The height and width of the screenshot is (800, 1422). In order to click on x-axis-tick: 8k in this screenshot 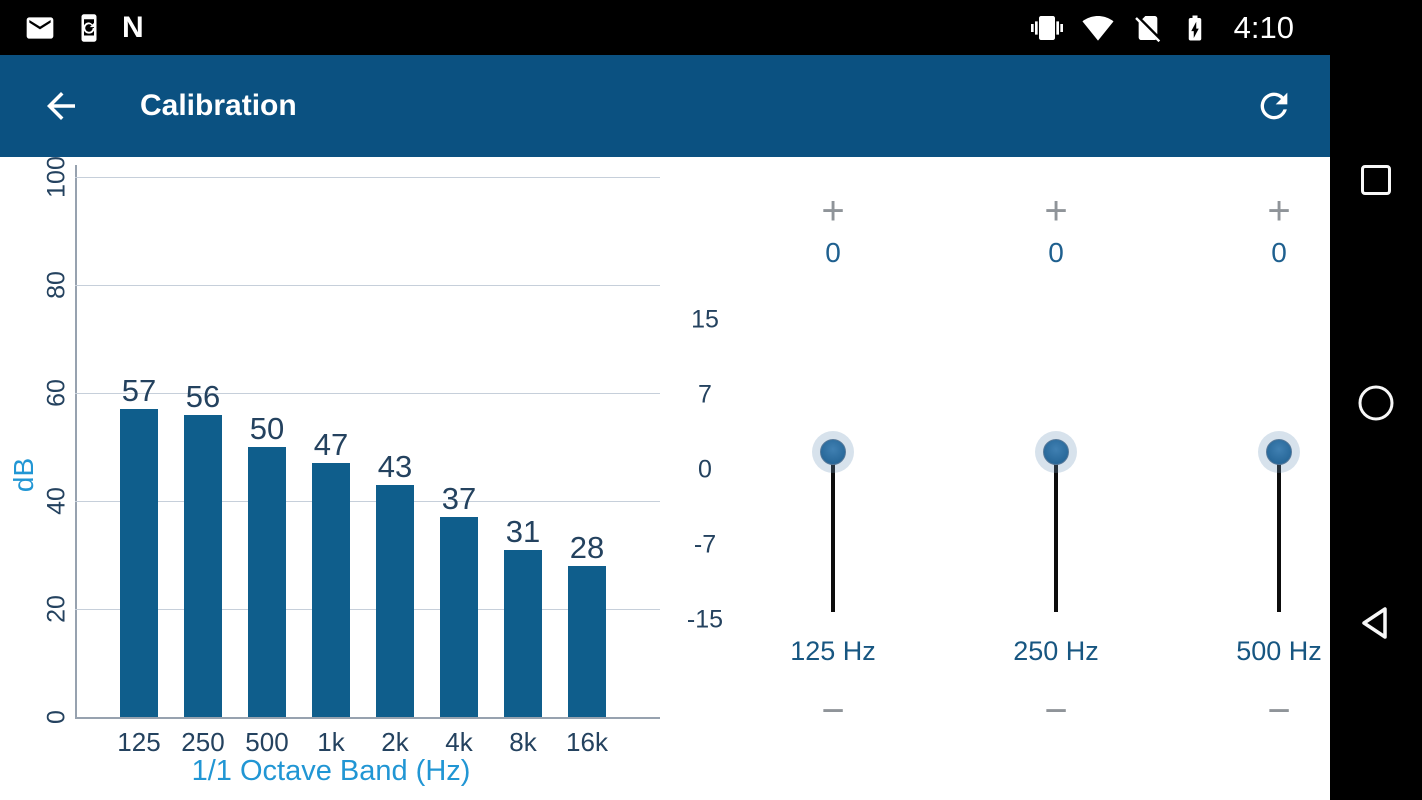, I will do `click(523, 742)`.